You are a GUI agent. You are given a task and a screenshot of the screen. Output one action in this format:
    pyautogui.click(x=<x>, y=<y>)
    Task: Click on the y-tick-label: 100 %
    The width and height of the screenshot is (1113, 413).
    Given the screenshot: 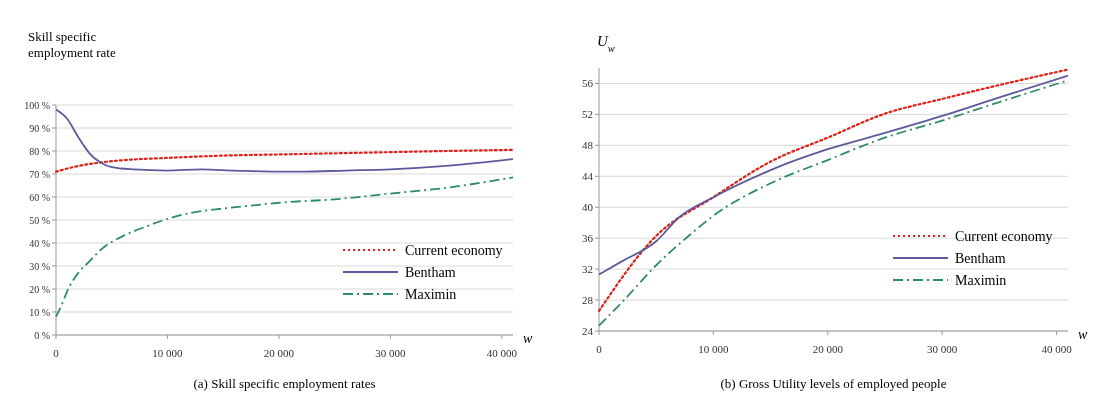 What is the action you would take?
    pyautogui.click(x=37, y=105)
    